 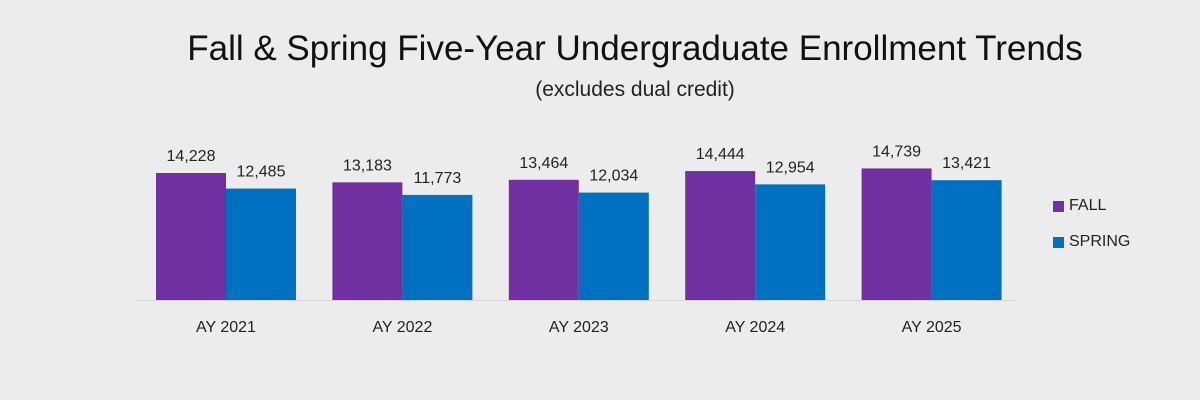 What do you see at coordinates (896, 151) in the screenshot?
I see `data-label-fall-4: 14,739` at bounding box center [896, 151].